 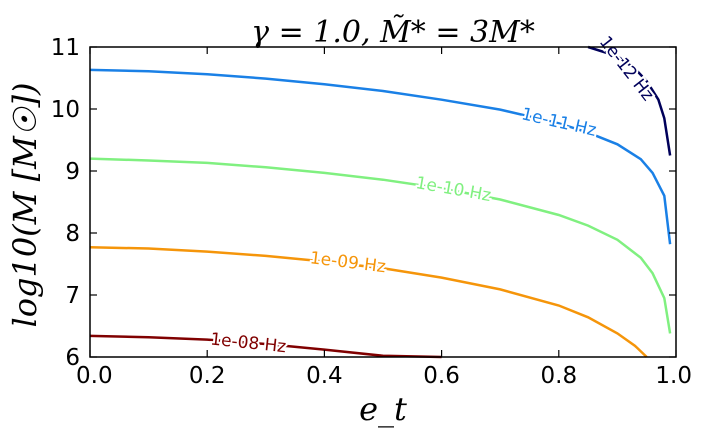 I want to click on contour-label-1e-10-Hz: 1e-10 Hz, so click(x=453, y=189).